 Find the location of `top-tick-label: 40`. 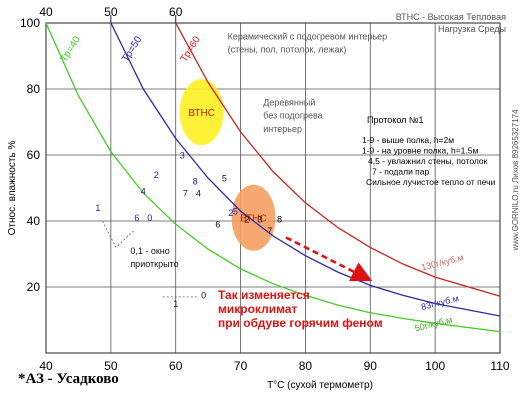

top-tick-label: 40 is located at coordinates (46, 12).